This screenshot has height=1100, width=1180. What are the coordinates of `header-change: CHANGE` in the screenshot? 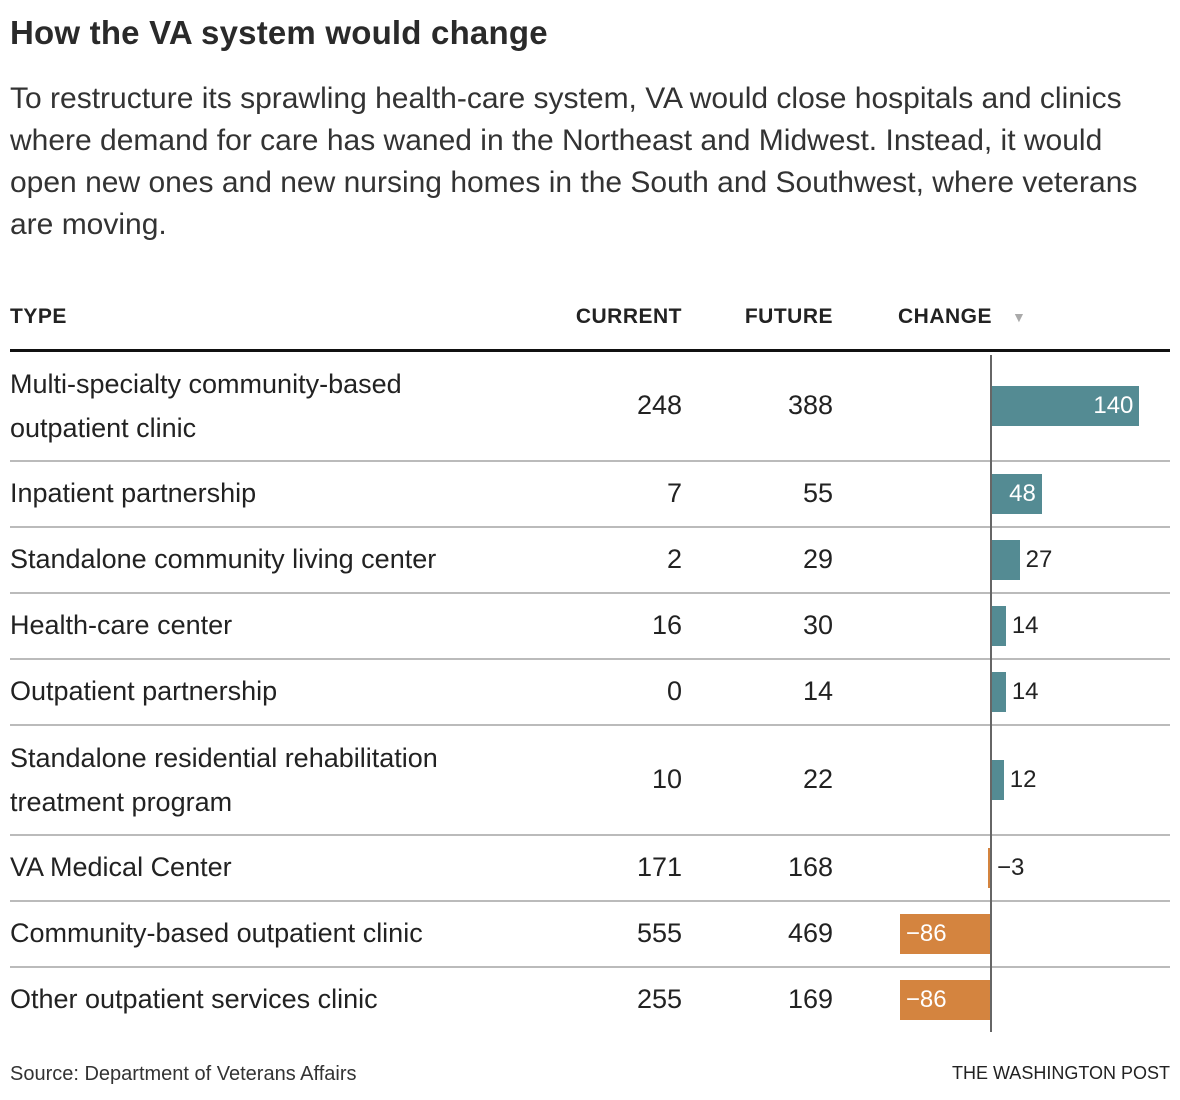 It's located at (945, 316).